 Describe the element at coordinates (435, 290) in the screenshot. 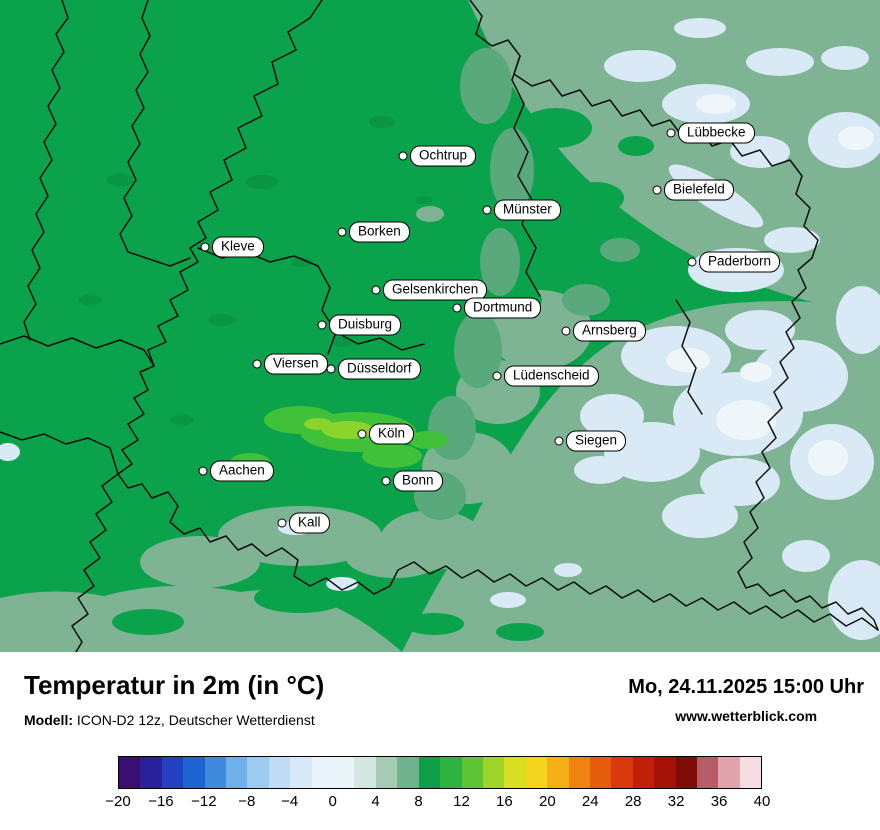

I see `city-label: Gelsenkirchen` at that location.